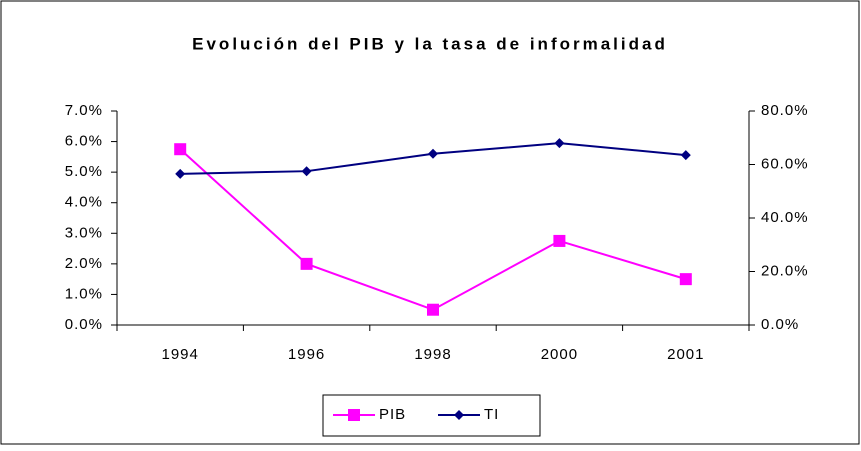 Image resolution: width=861 pixels, height=451 pixels. What do you see at coordinates (84, 324) in the screenshot?
I see `y-tick-label: 0.0%` at bounding box center [84, 324].